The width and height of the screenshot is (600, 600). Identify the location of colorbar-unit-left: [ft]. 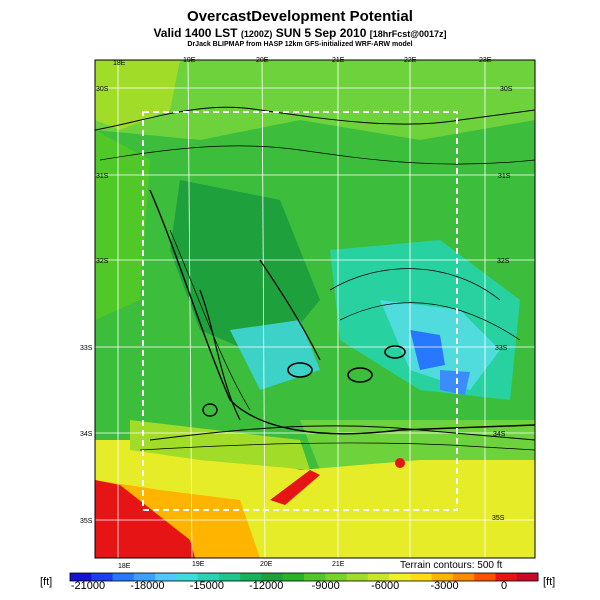
(46, 582).